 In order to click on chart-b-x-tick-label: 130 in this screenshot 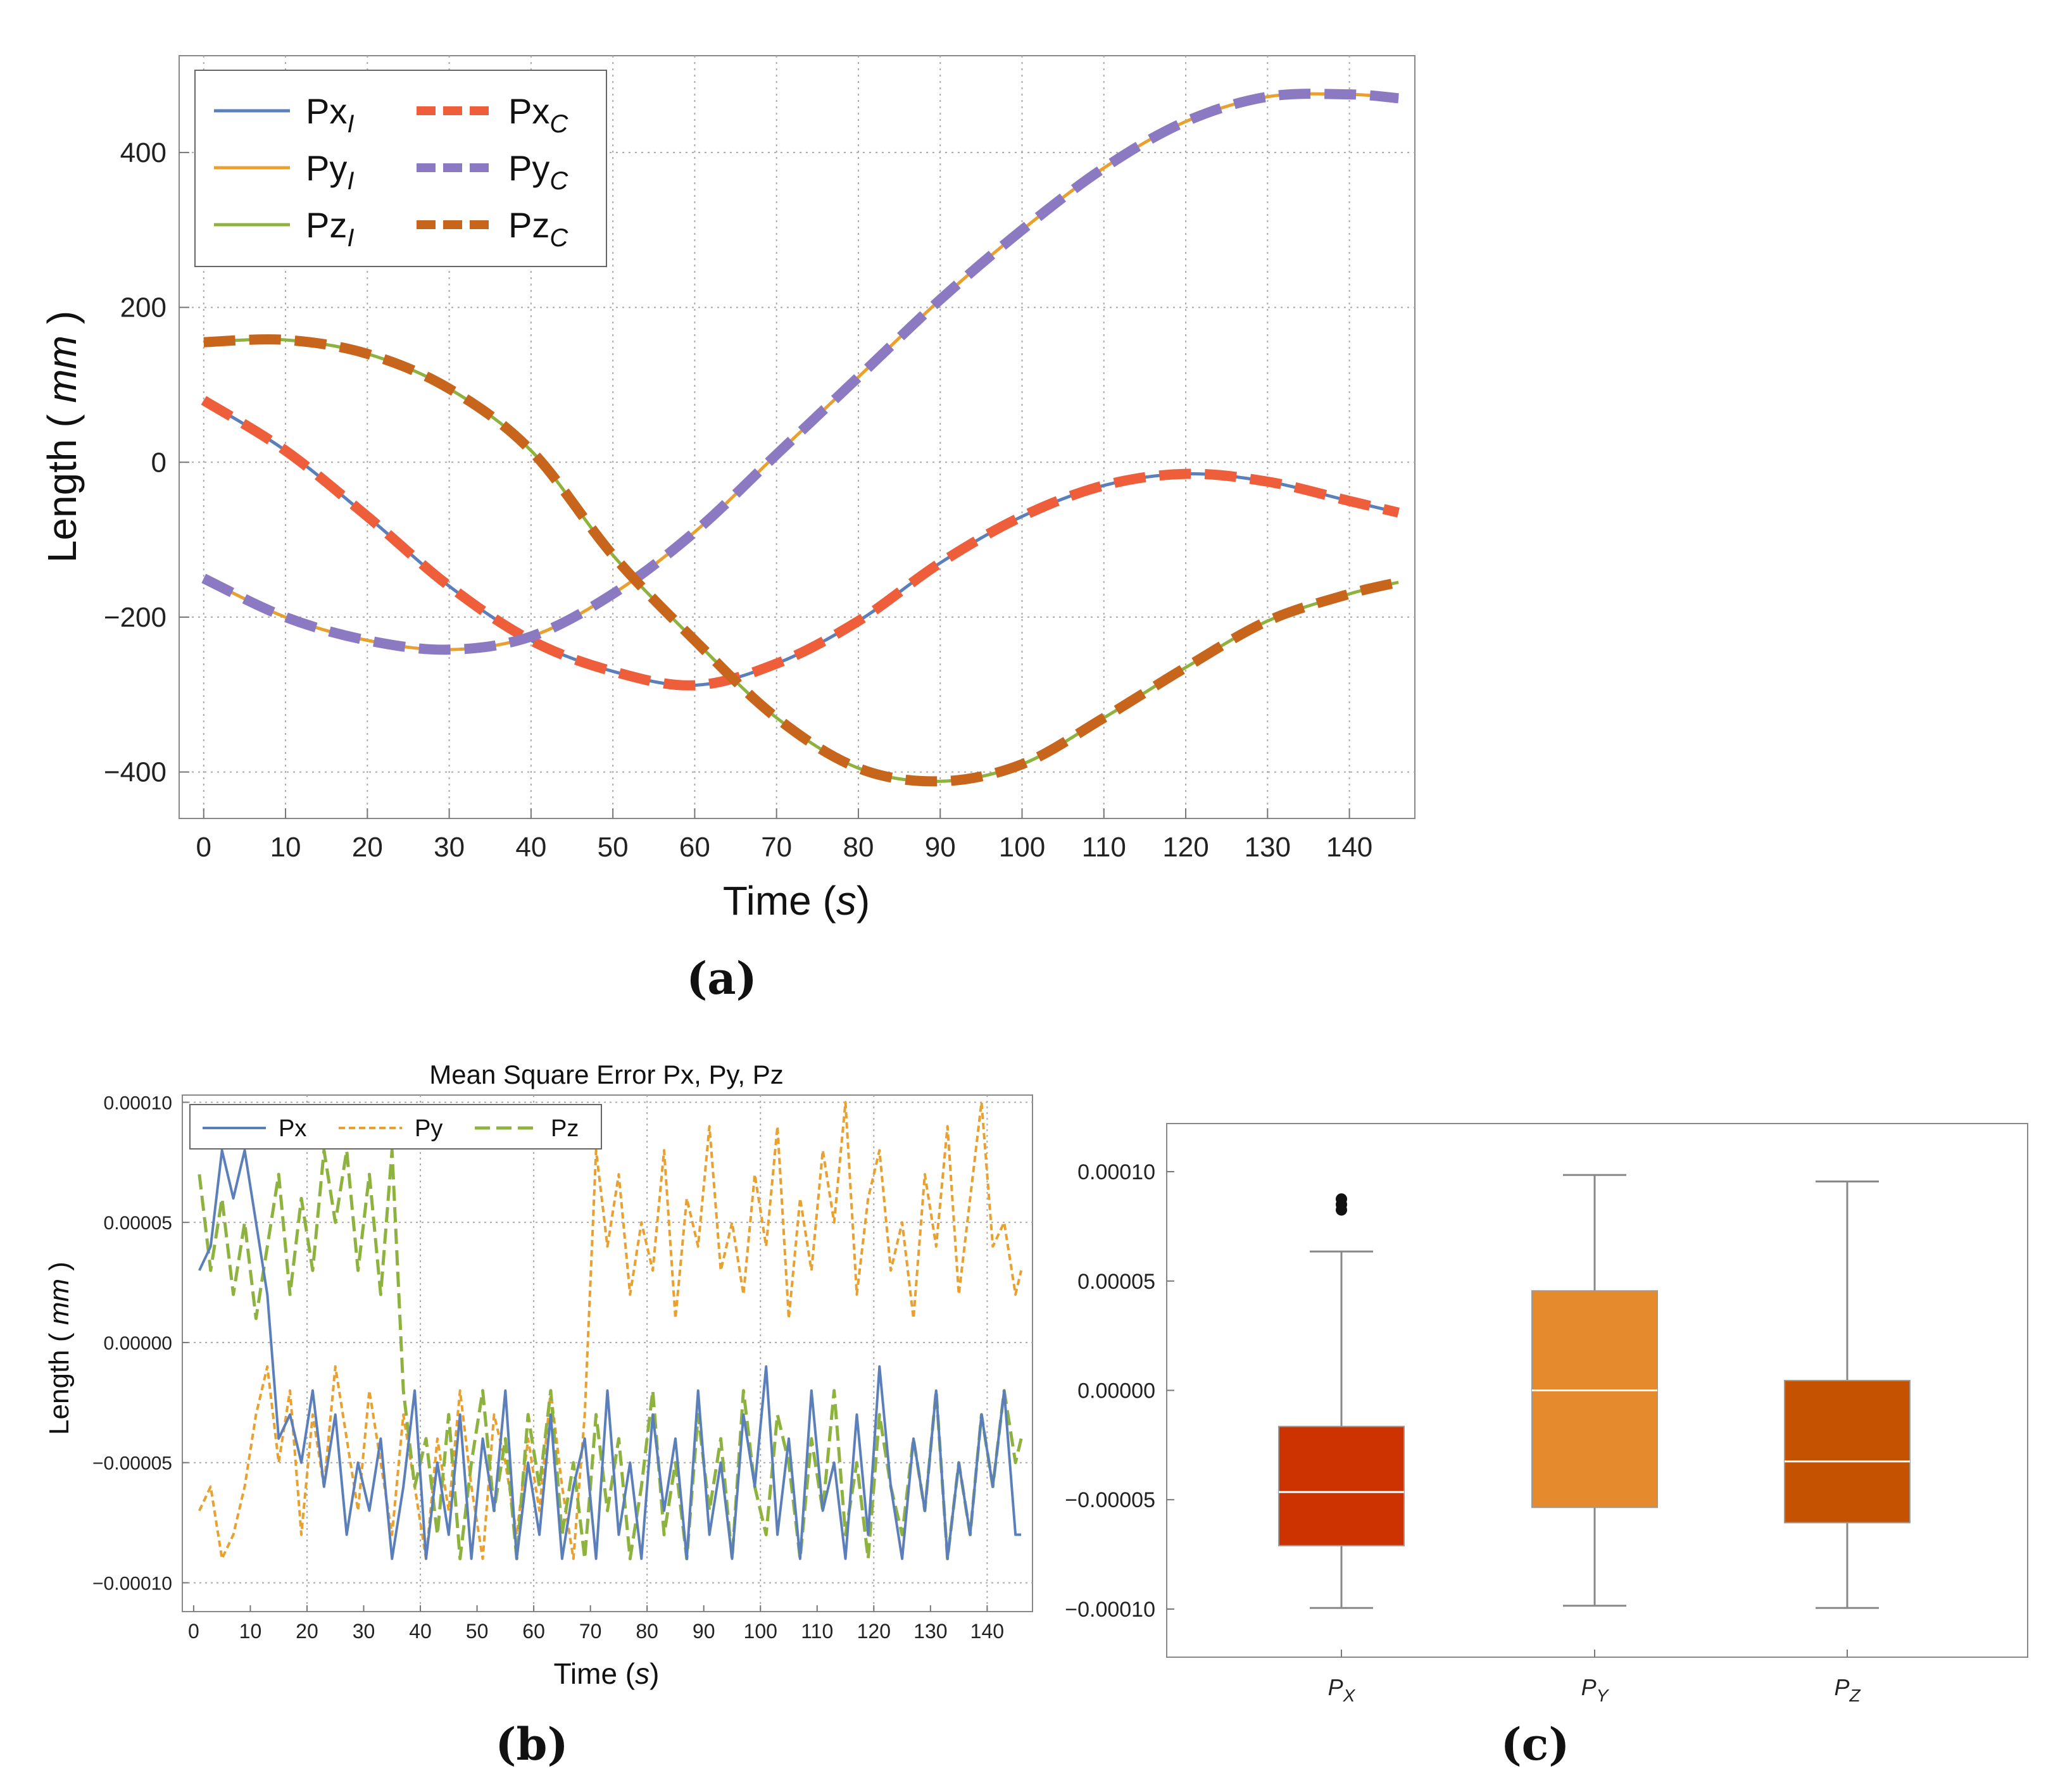, I will do `click(930, 1632)`.